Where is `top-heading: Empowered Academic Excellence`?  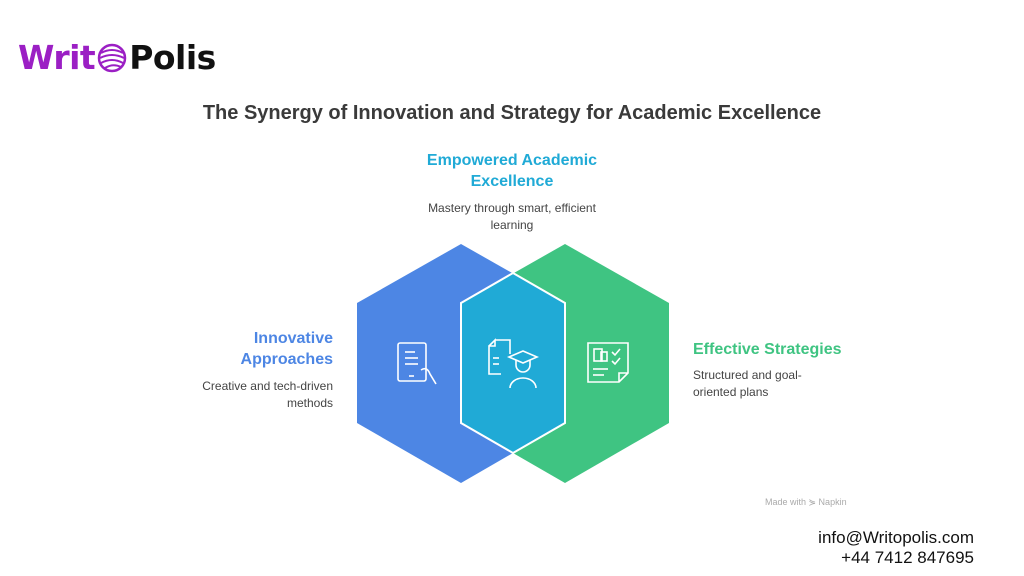 top-heading: Empowered Academic Excellence is located at coordinates (512, 171).